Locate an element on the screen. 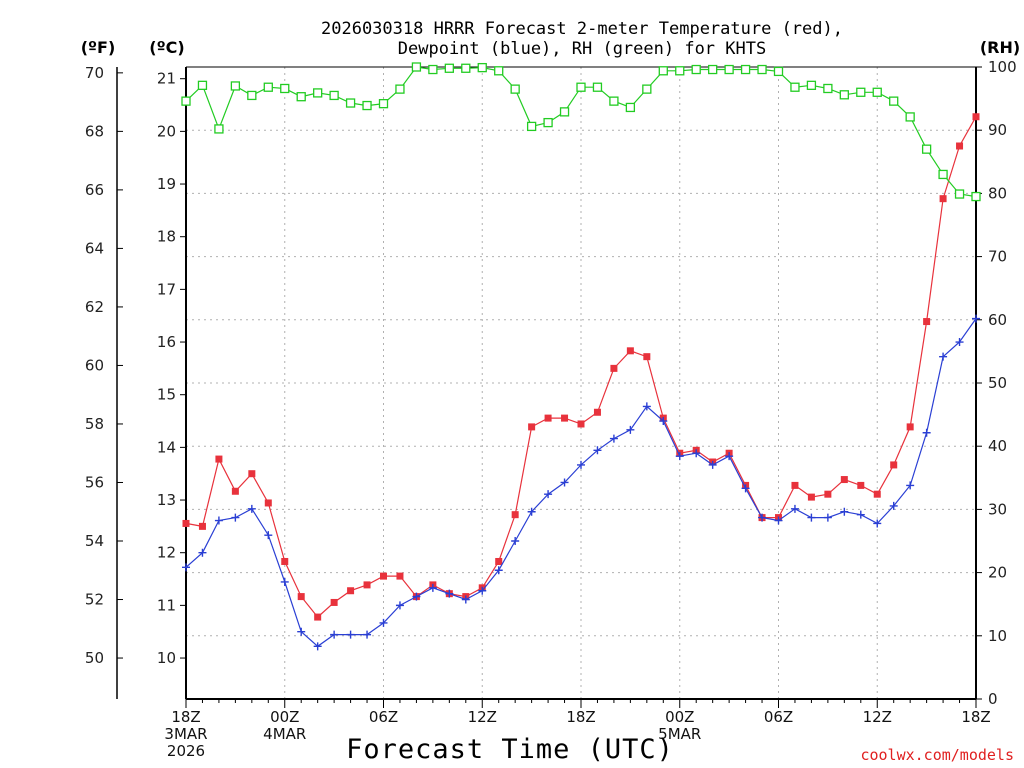 The image size is (1024, 768). rh-tick-label: 70 is located at coordinates (997, 257).